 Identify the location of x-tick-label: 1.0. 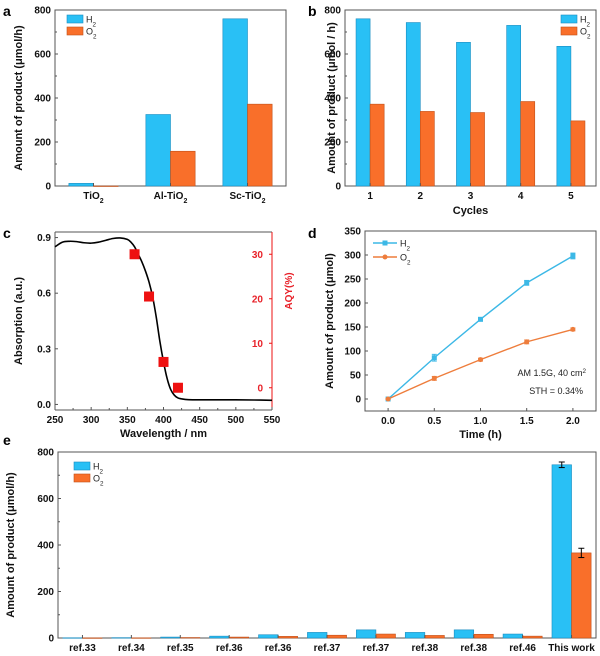
(481, 421).